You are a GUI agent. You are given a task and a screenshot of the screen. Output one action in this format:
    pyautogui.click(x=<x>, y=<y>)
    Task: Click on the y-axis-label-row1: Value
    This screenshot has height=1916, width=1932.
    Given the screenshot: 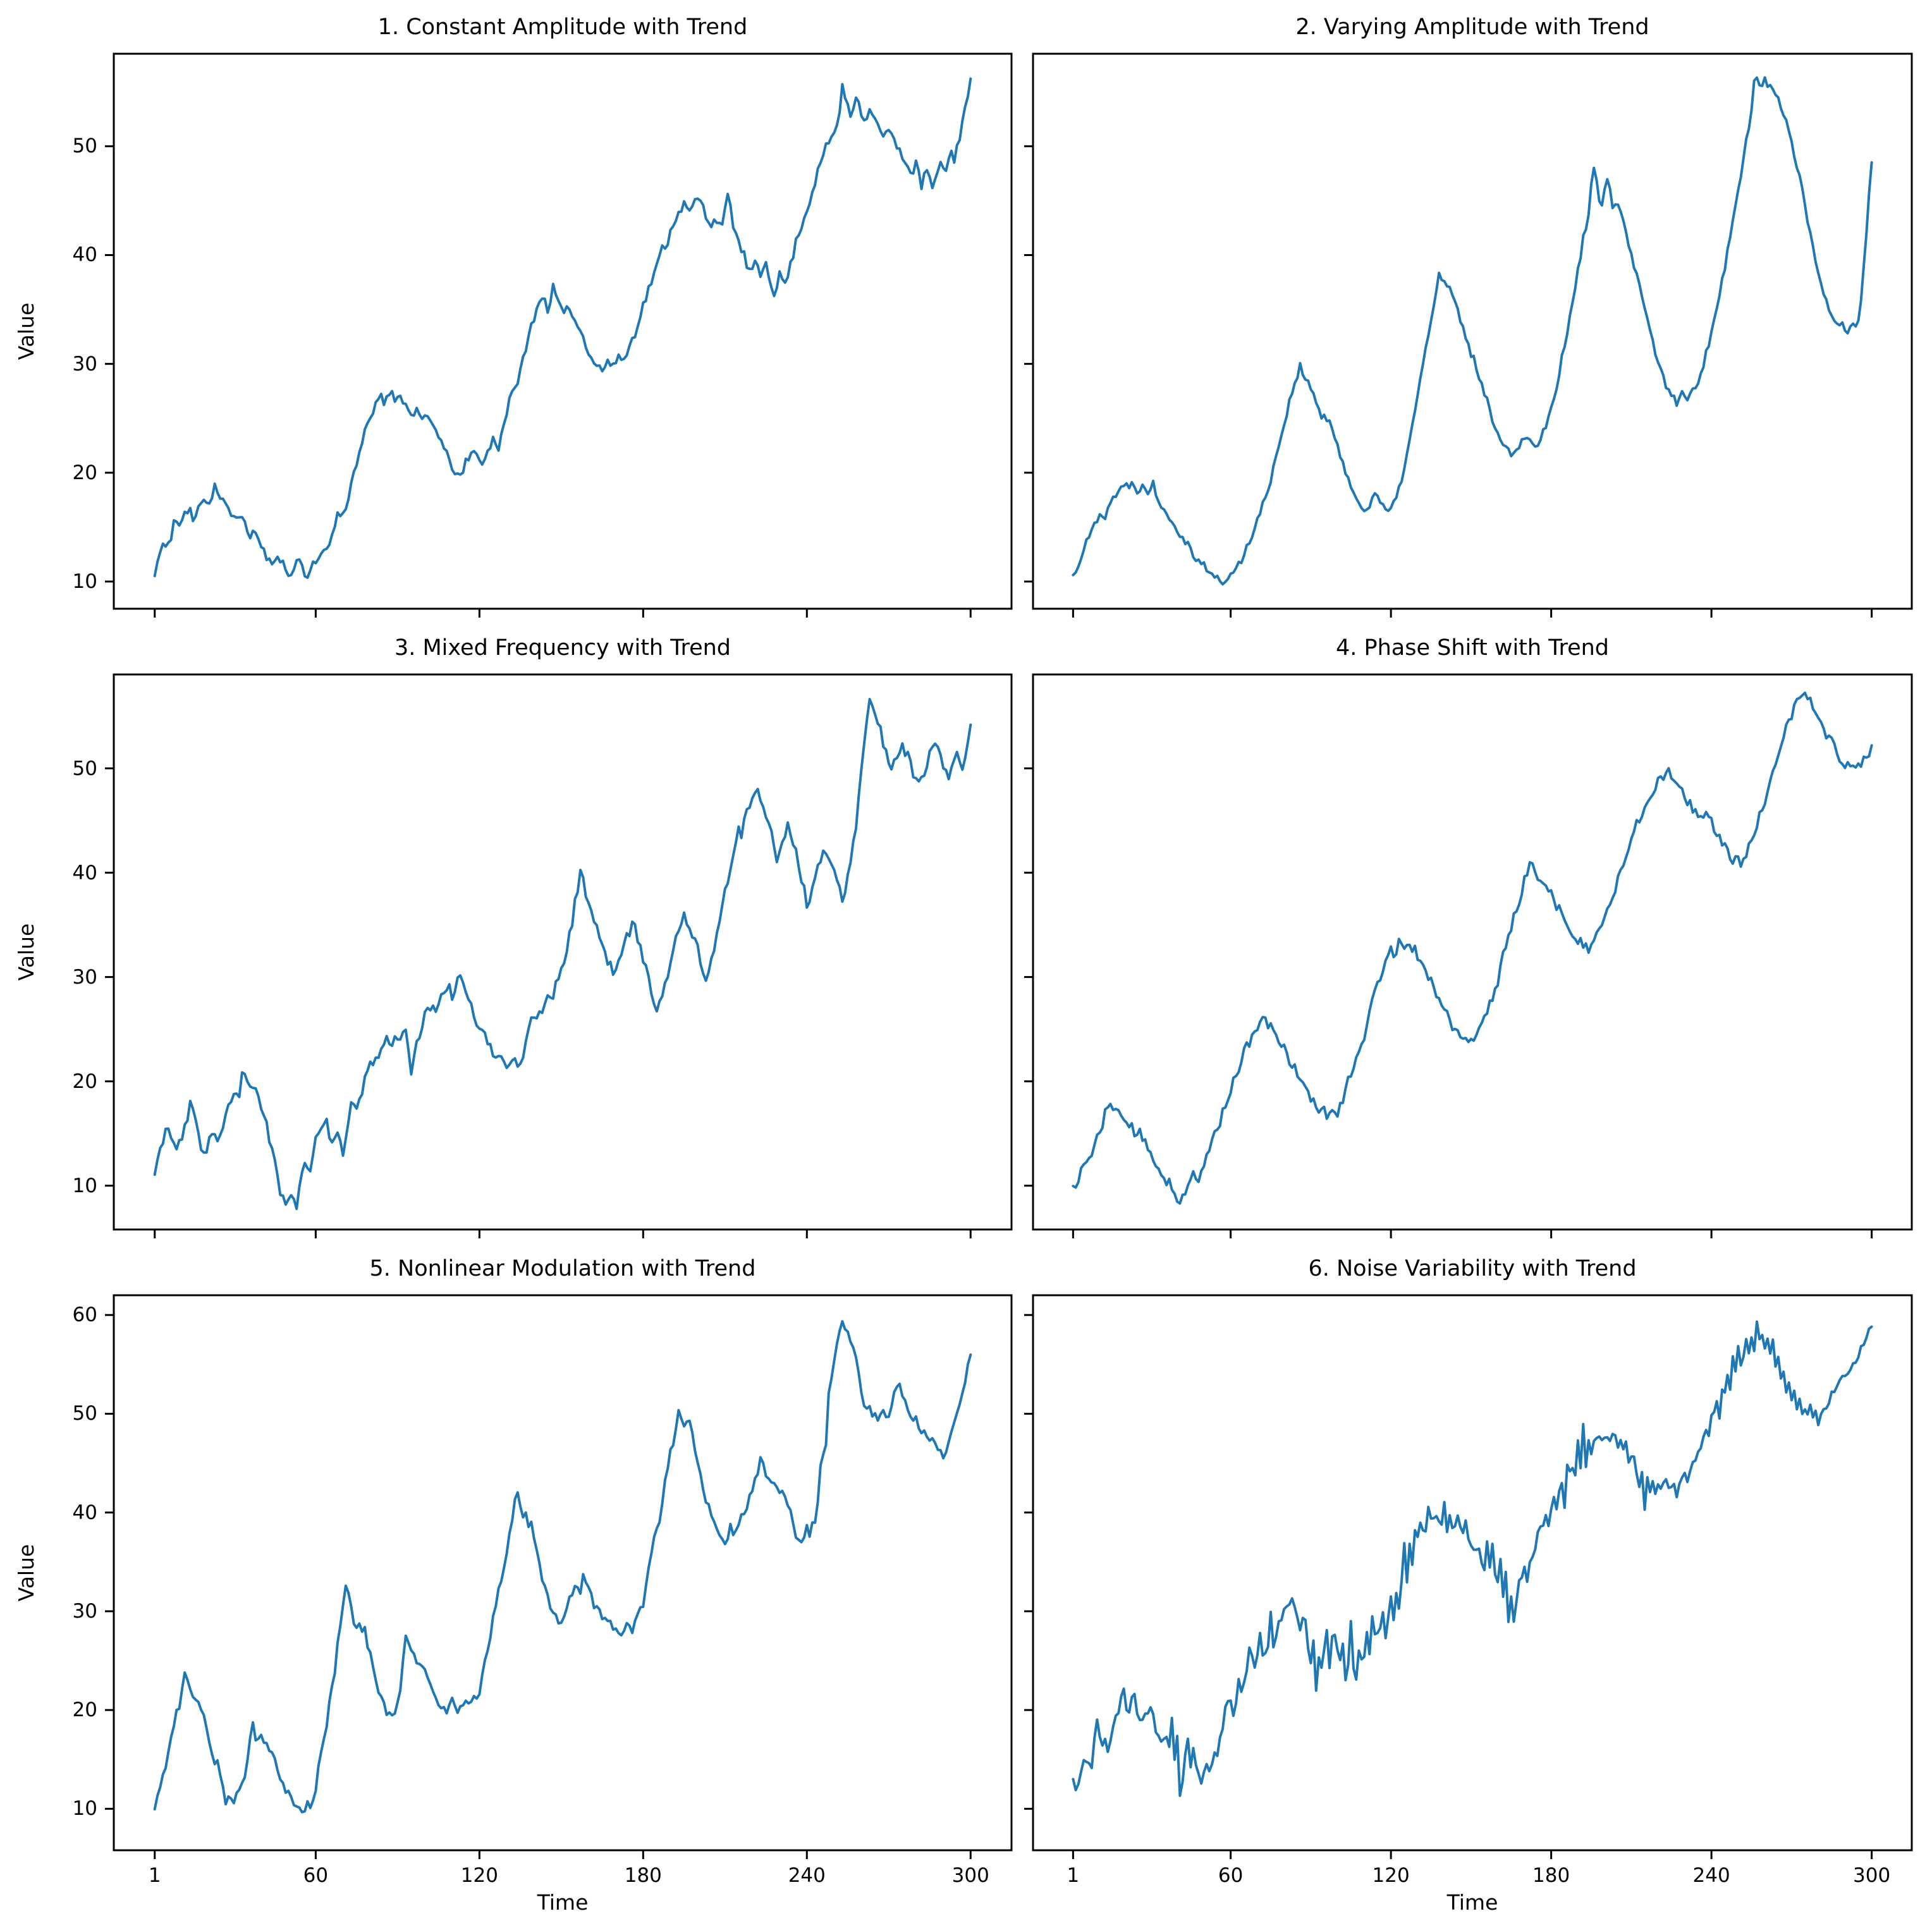 What is the action you would take?
    pyautogui.click(x=26, y=331)
    